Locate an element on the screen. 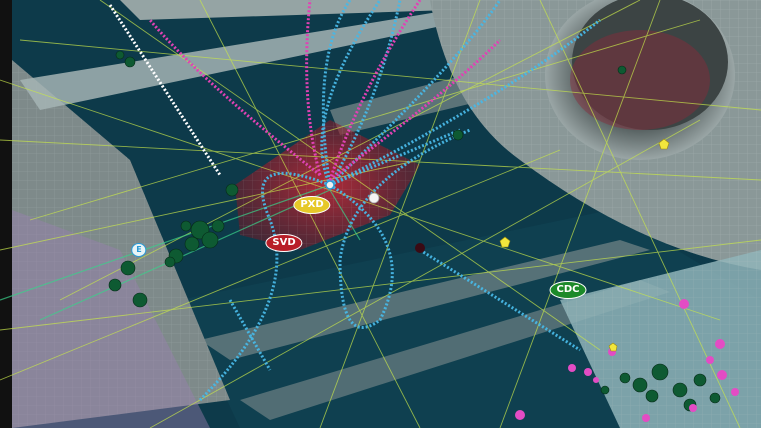 This screenshot has height=428, width=761. small-detector-label: E is located at coordinates (139, 250).